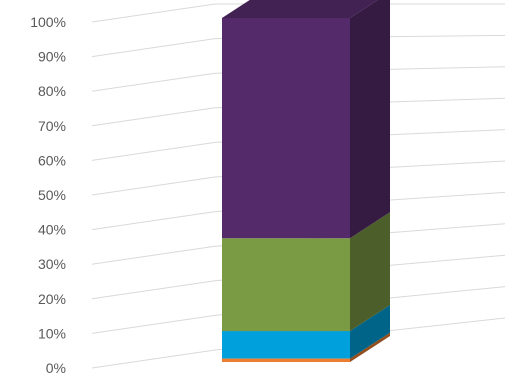  Describe the element at coordinates (52, 195) in the screenshot. I see `y-tick-label: 50%` at that location.